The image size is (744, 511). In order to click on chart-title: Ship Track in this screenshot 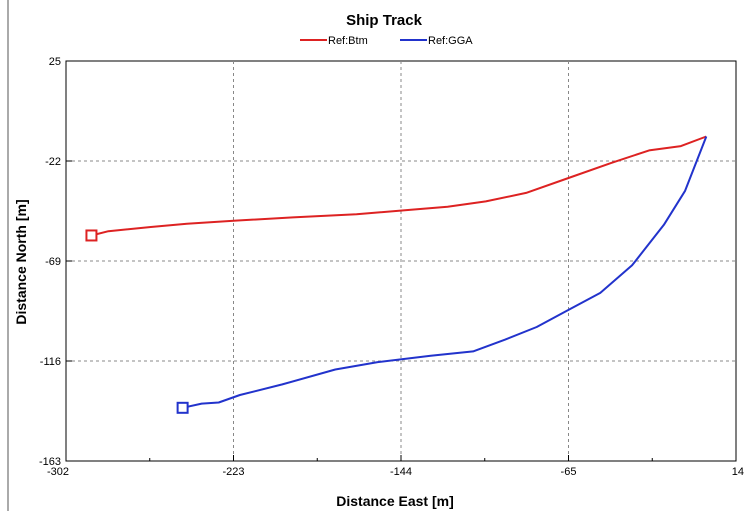, I will do `click(384, 20)`.